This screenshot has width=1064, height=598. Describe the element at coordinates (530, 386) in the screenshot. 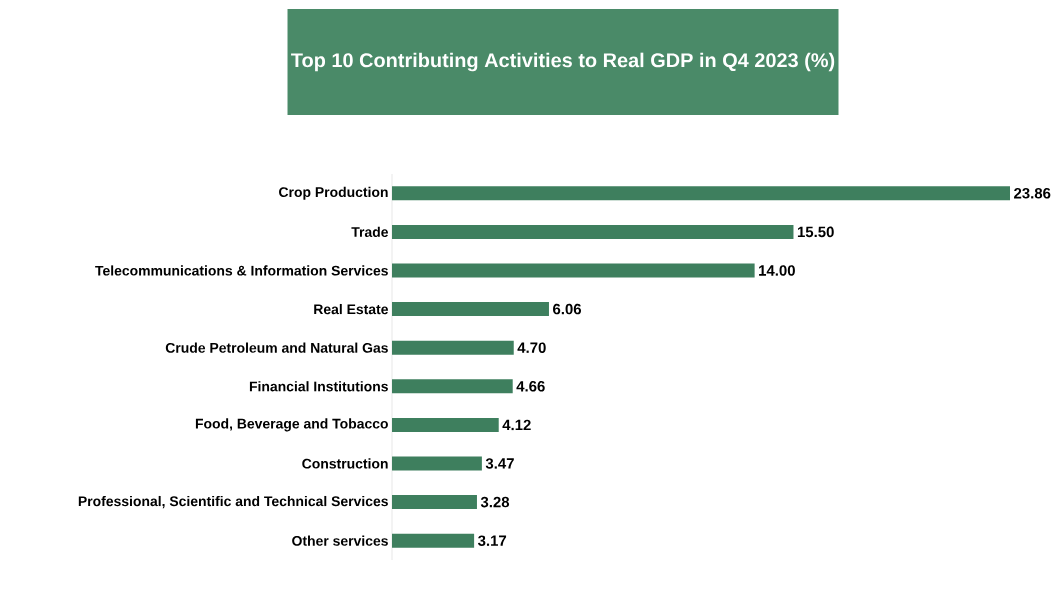

I see `data-label: 4.66` at that location.